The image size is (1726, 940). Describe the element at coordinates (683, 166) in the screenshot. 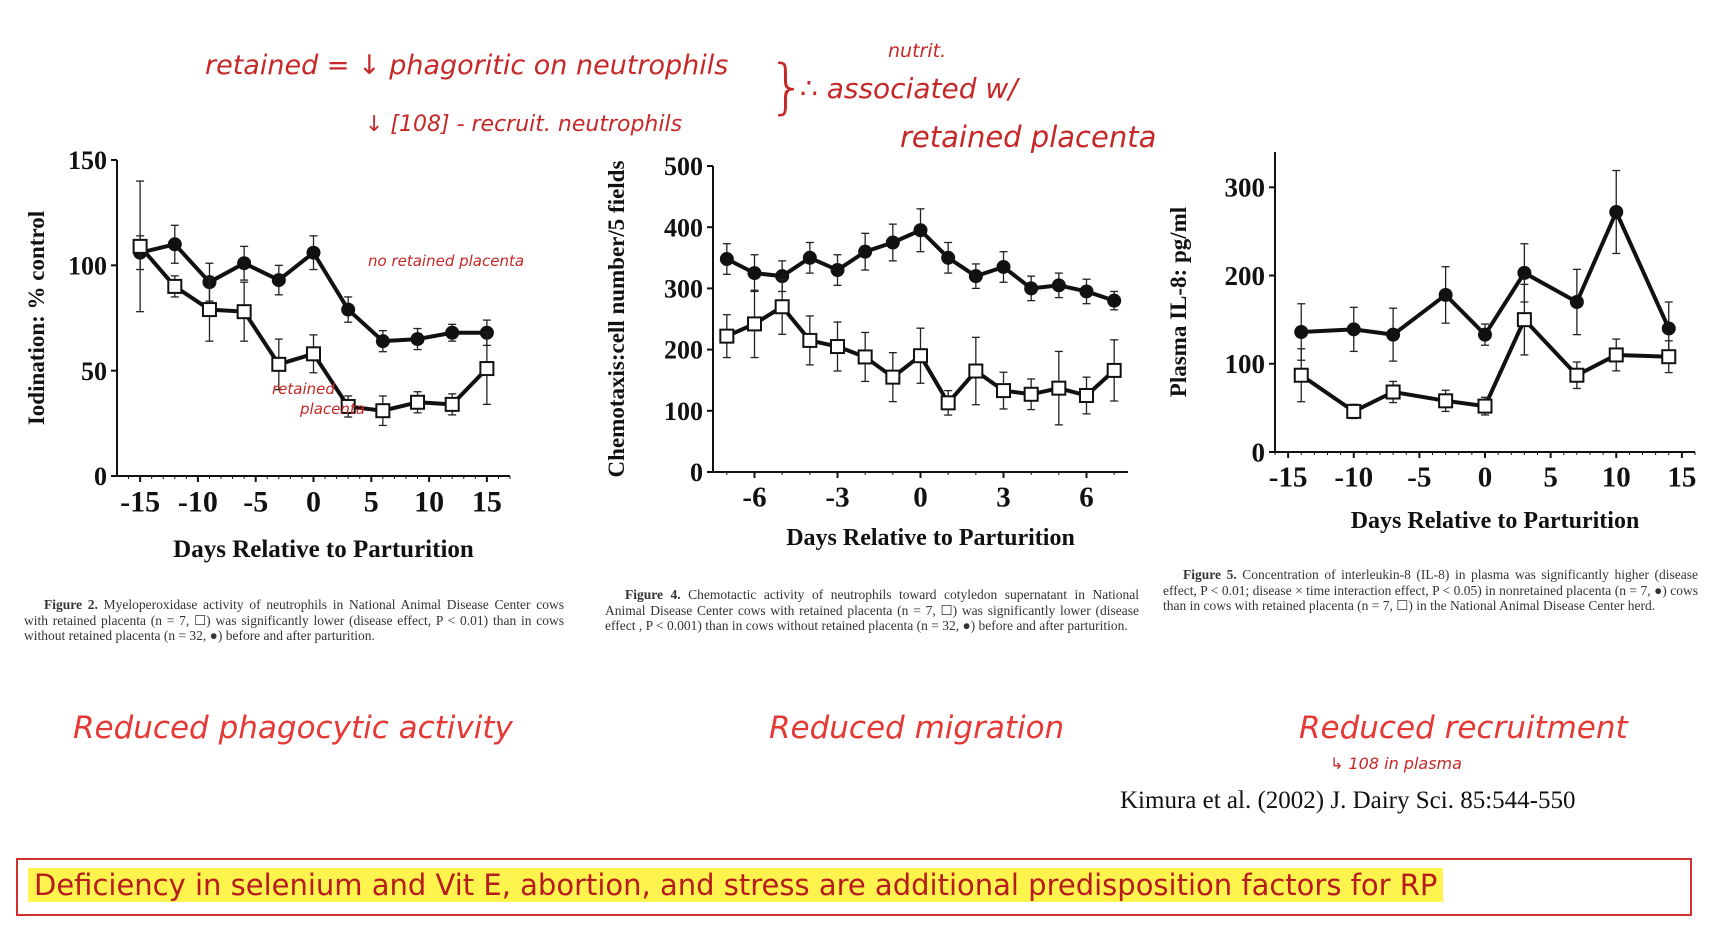

I see `y-tick-label: 500` at that location.